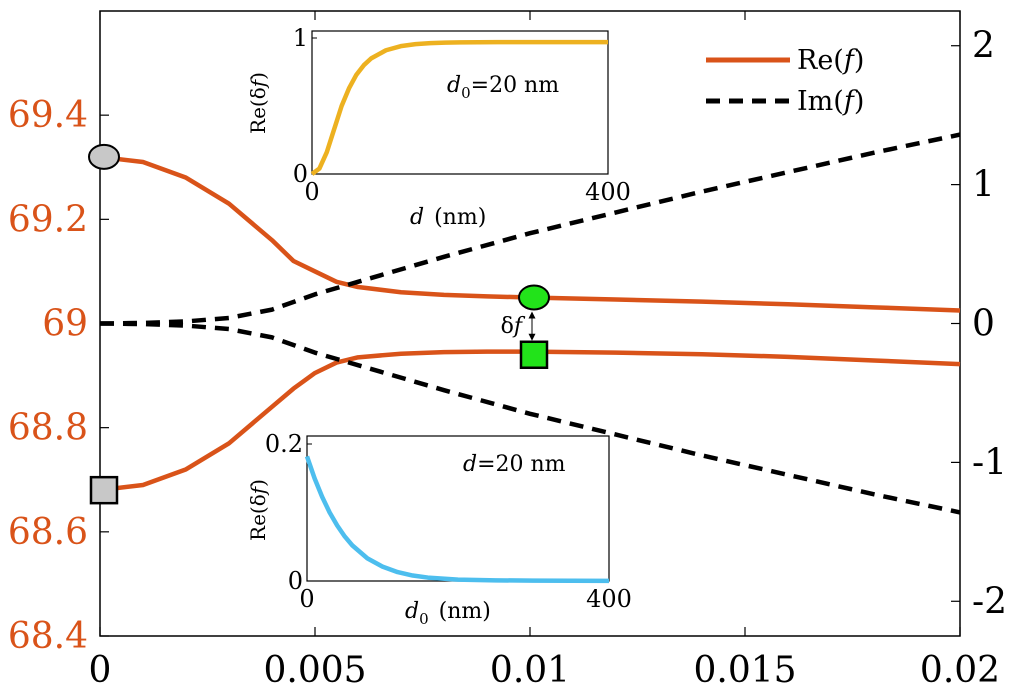  What do you see at coordinates (960, 670) in the screenshot?
I see `x-tick-label: 0.02` at bounding box center [960, 670].